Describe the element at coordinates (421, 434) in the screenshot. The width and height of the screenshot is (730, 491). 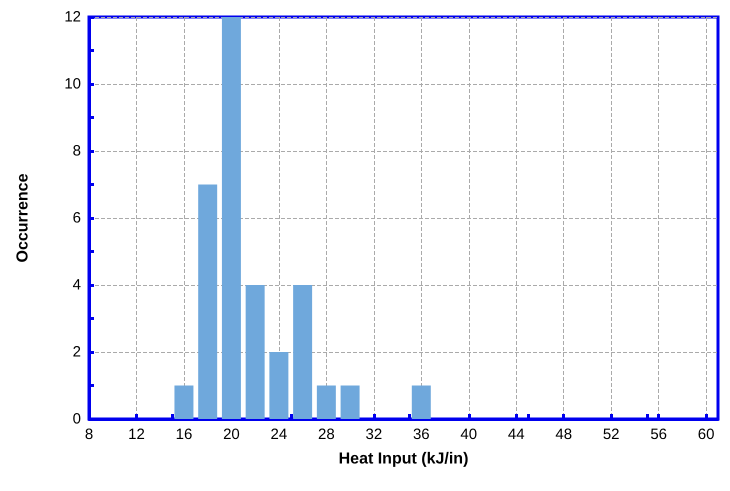
I see `x-tick-label: 36` at that location.